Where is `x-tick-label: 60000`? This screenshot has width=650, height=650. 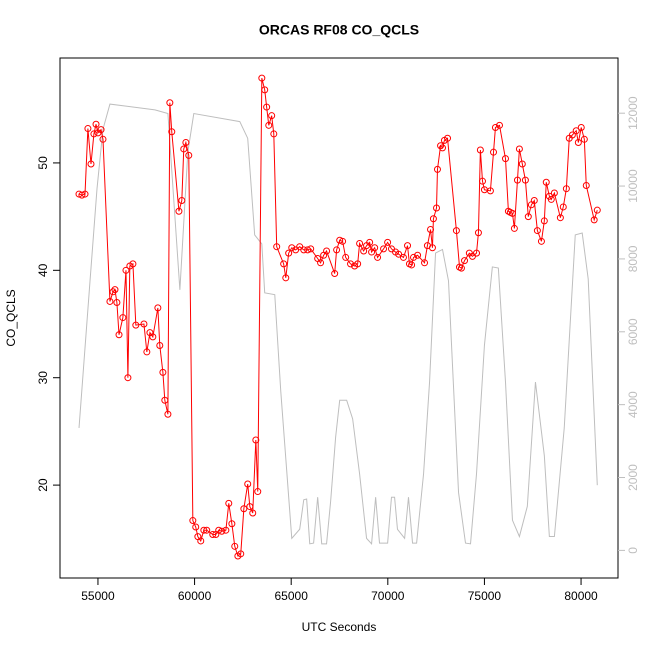 x-tick-label: 60000 is located at coordinates (195, 596).